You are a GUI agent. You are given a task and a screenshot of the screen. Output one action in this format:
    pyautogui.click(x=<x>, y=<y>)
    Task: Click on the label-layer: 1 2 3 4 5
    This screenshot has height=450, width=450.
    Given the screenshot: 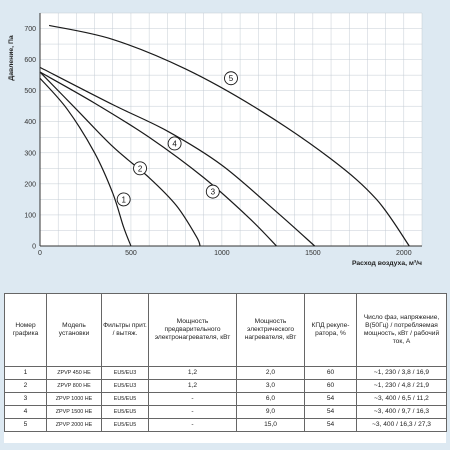 What is the action you would take?
    pyautogui.click(x=177, y=139)
    